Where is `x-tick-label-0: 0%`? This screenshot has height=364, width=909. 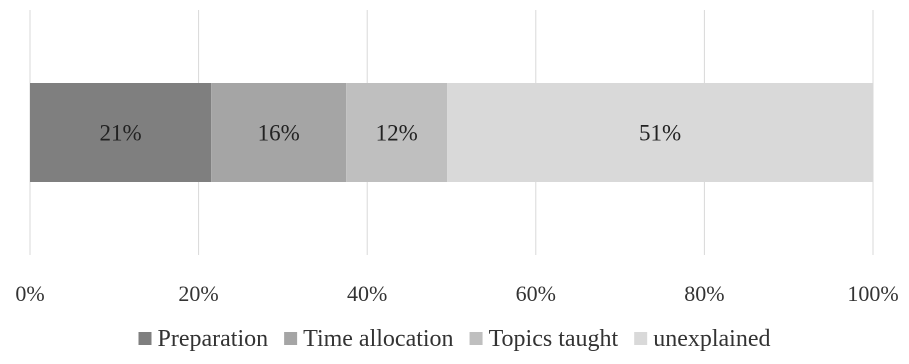 x-tick-label-0: 0% is located at coordinates (29, 293).